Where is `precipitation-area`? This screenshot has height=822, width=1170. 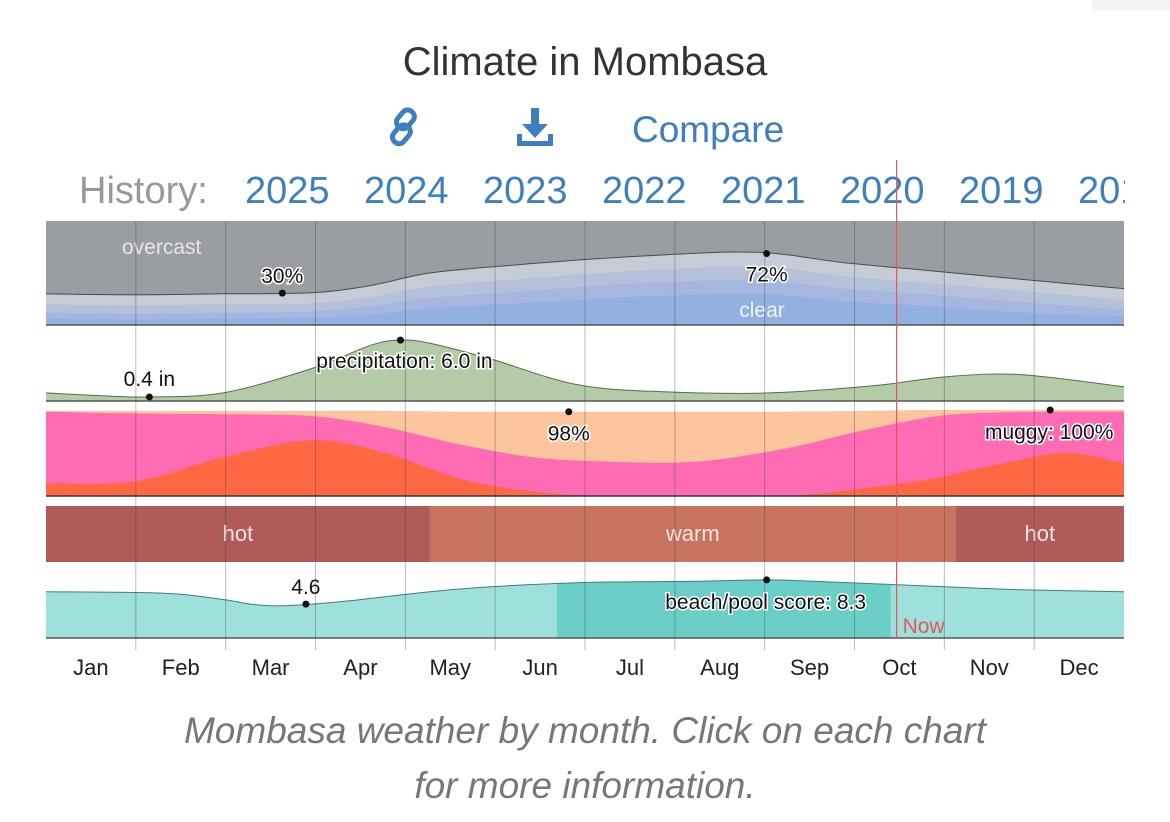 precipitation-area is located at coordinates (585, 370).